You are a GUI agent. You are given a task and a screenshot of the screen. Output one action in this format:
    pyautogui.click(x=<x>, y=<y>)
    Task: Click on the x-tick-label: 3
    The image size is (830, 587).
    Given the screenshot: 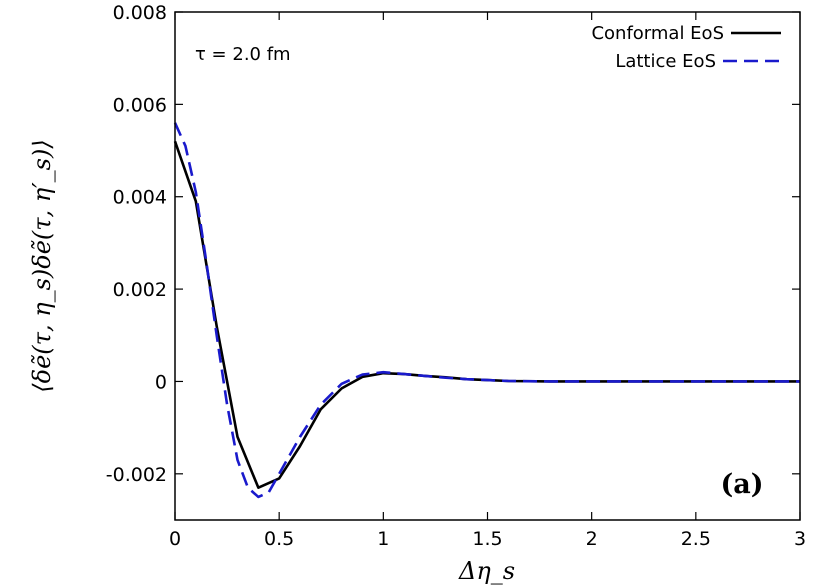 What is the action you would take?
    pyautogui.click(x=800, y=539)
    